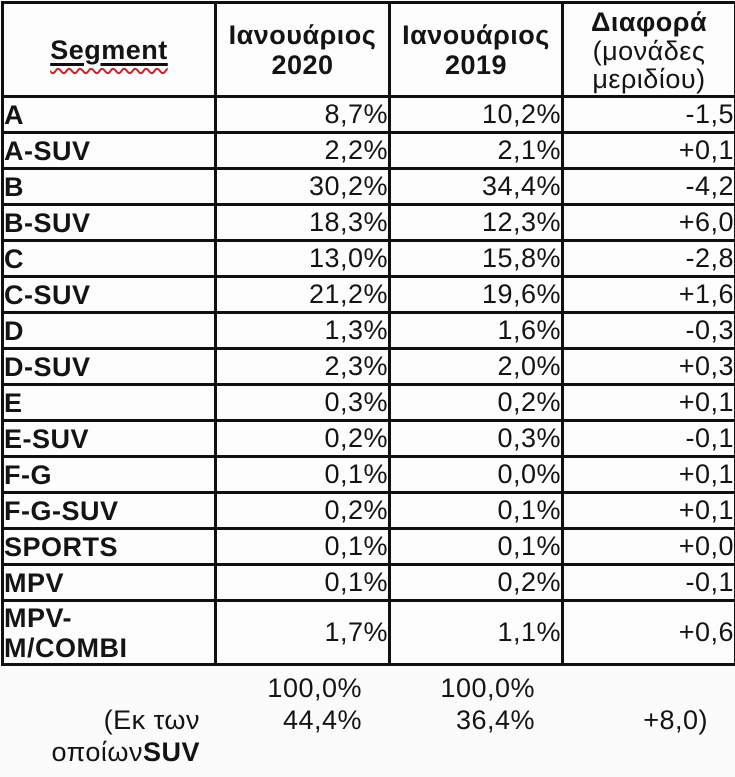 This screenshot has width=735, height=777. Describe the element at coordinates (109, 150) in the screenshot. I see `segment-cell: A-SUV` at that location.